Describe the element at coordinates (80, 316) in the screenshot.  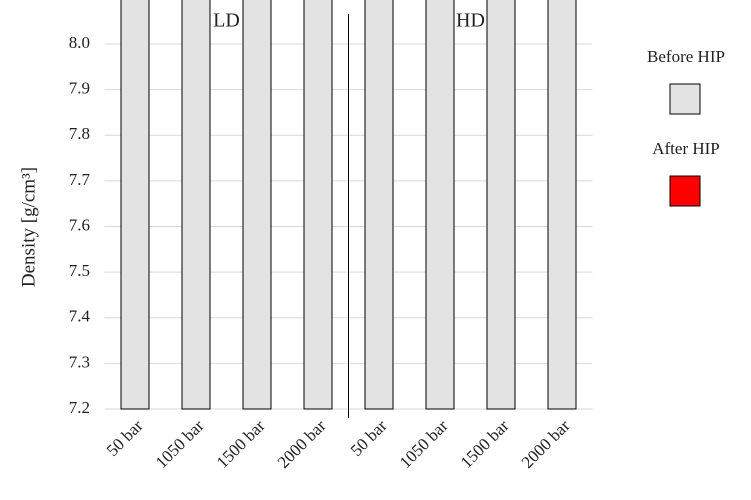
I see `y-tick-label: 7.4` at that location.